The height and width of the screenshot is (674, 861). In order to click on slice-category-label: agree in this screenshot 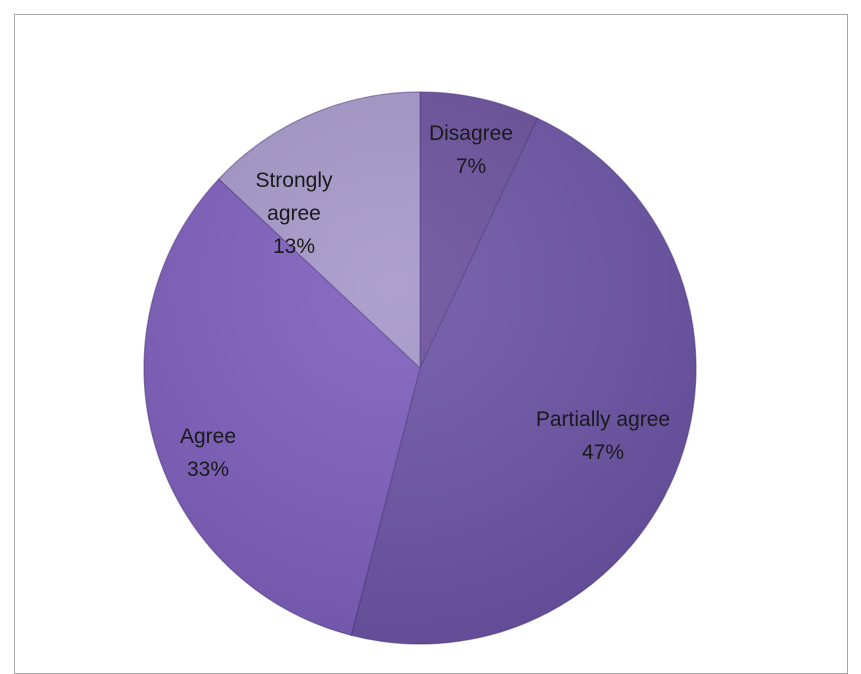, I will do `click(294, 213)`.